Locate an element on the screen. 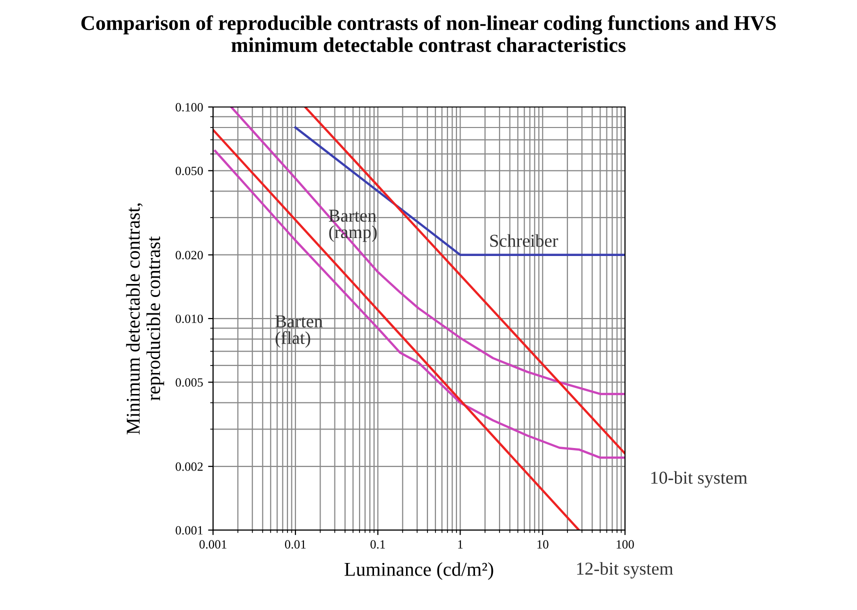 This screenshot has height=610, width=857. y-tick-label: 0.001 is located at coordinates (189, 530).